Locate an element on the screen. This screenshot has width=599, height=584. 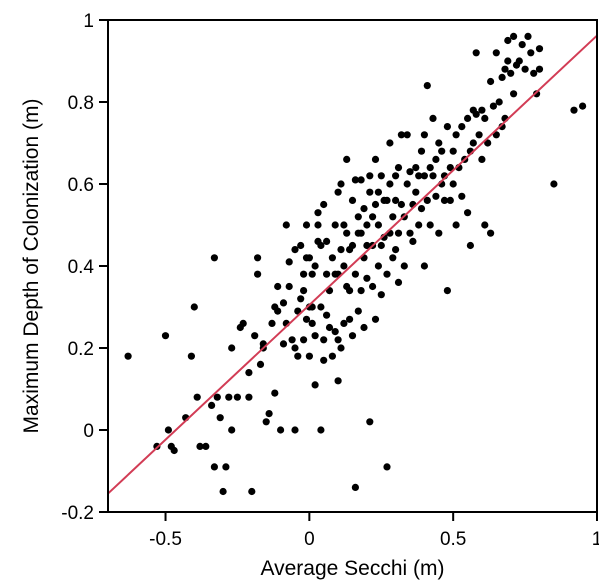
y-tick-label: 0.8 is located at coordinates (81, 103).